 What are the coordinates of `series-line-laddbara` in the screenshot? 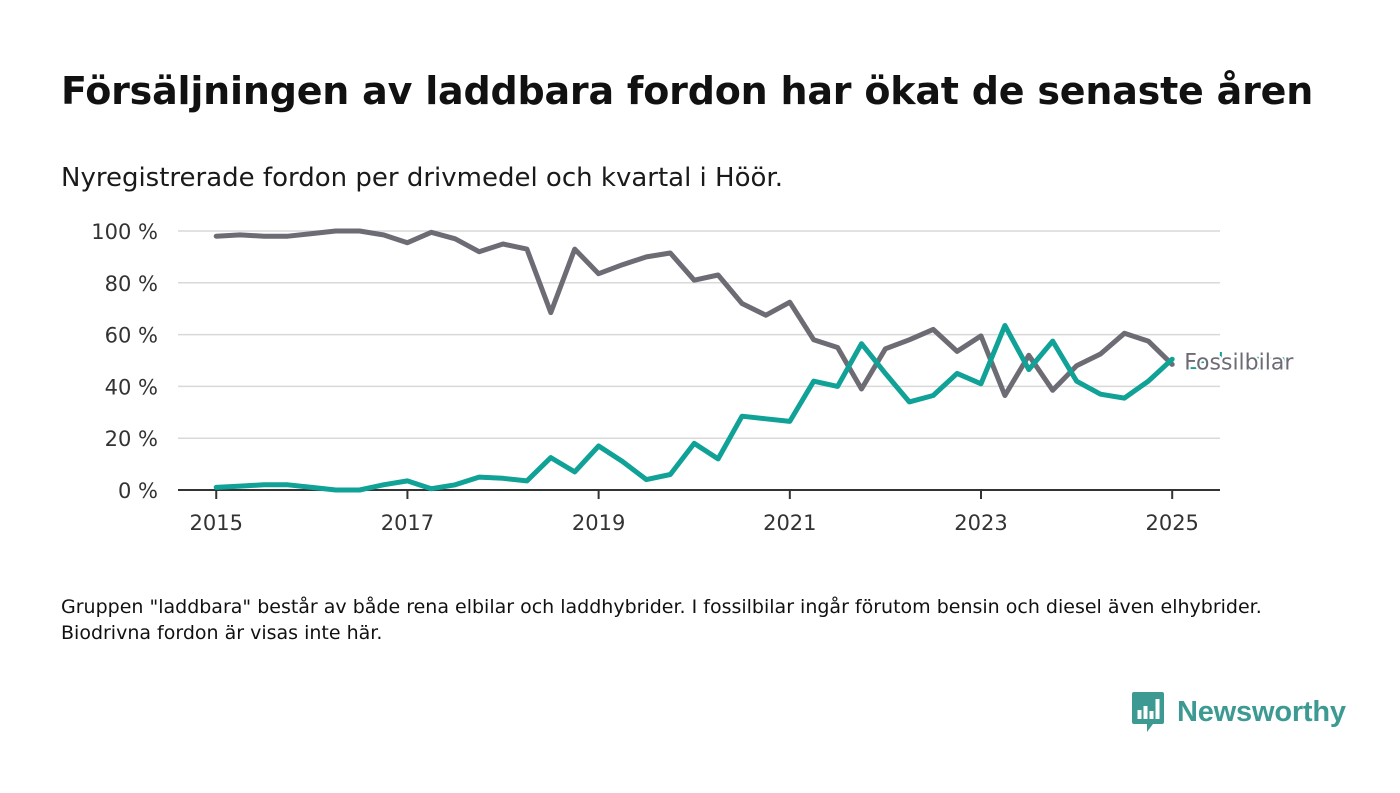 It's located at (694, 408).